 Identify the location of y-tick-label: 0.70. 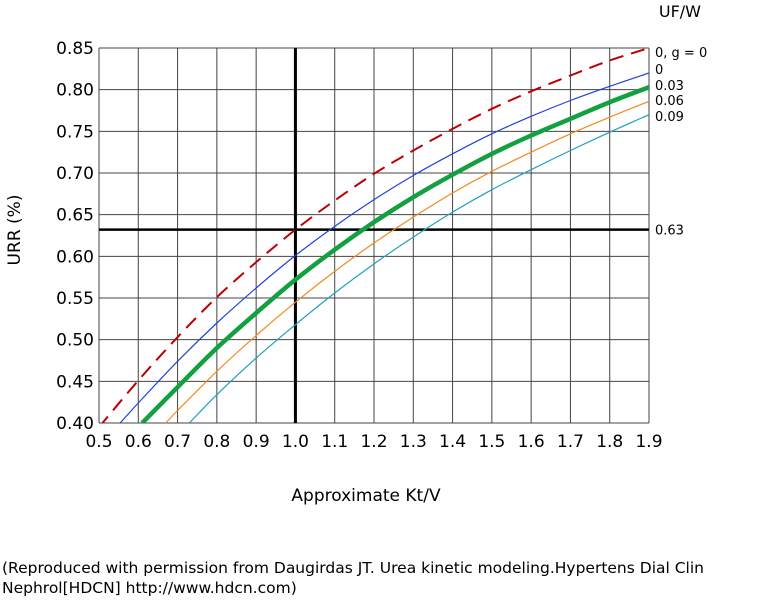
(75, 174).